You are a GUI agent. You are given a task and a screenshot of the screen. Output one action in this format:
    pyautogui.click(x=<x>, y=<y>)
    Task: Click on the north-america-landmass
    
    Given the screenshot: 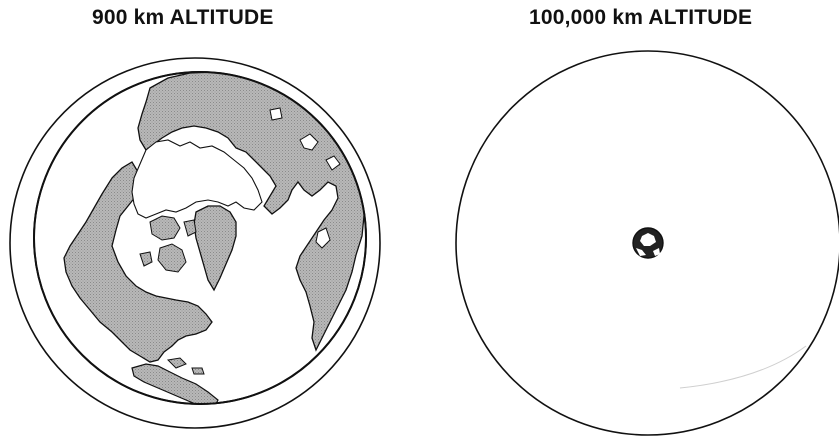 What is the action you would take?
    pyautogui.click(x=138, y=262)
    